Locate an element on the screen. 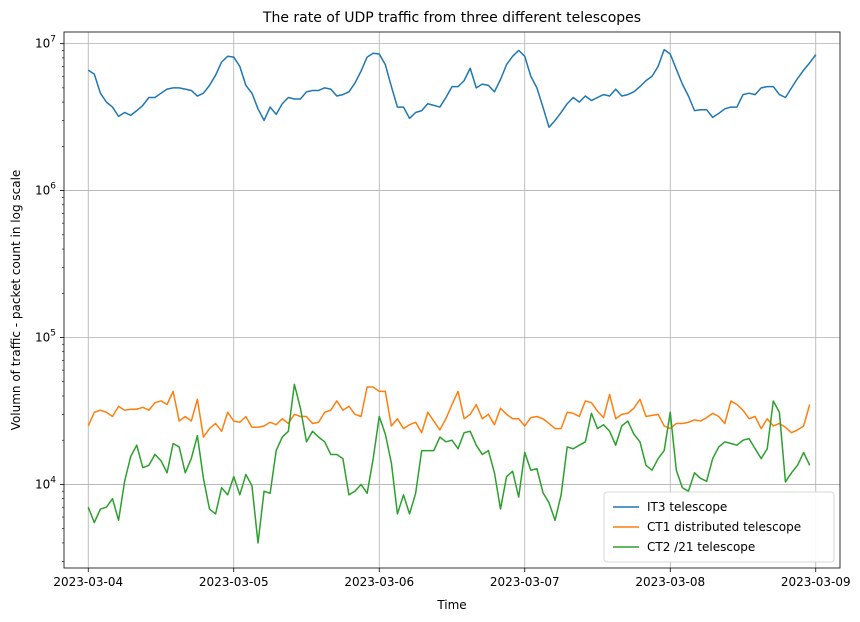 The width and height of the screenshot is (860, 622). legend-label: CT2 /21 telescope is located at coordinates (701, 547).